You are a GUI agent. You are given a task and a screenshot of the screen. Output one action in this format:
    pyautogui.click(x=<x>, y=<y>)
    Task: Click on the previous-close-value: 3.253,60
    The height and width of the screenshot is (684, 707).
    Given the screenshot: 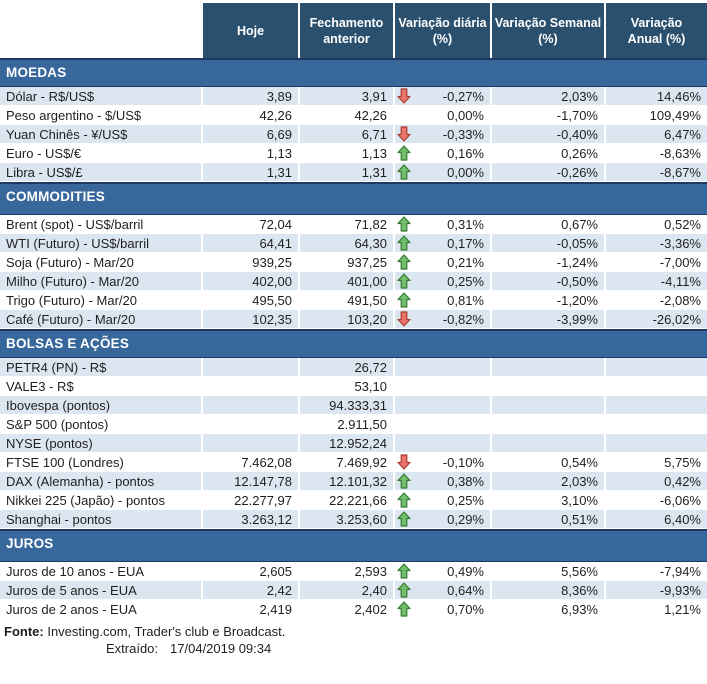 What is the action you would take?
    pyautogui.click(x=347, y=519)
    